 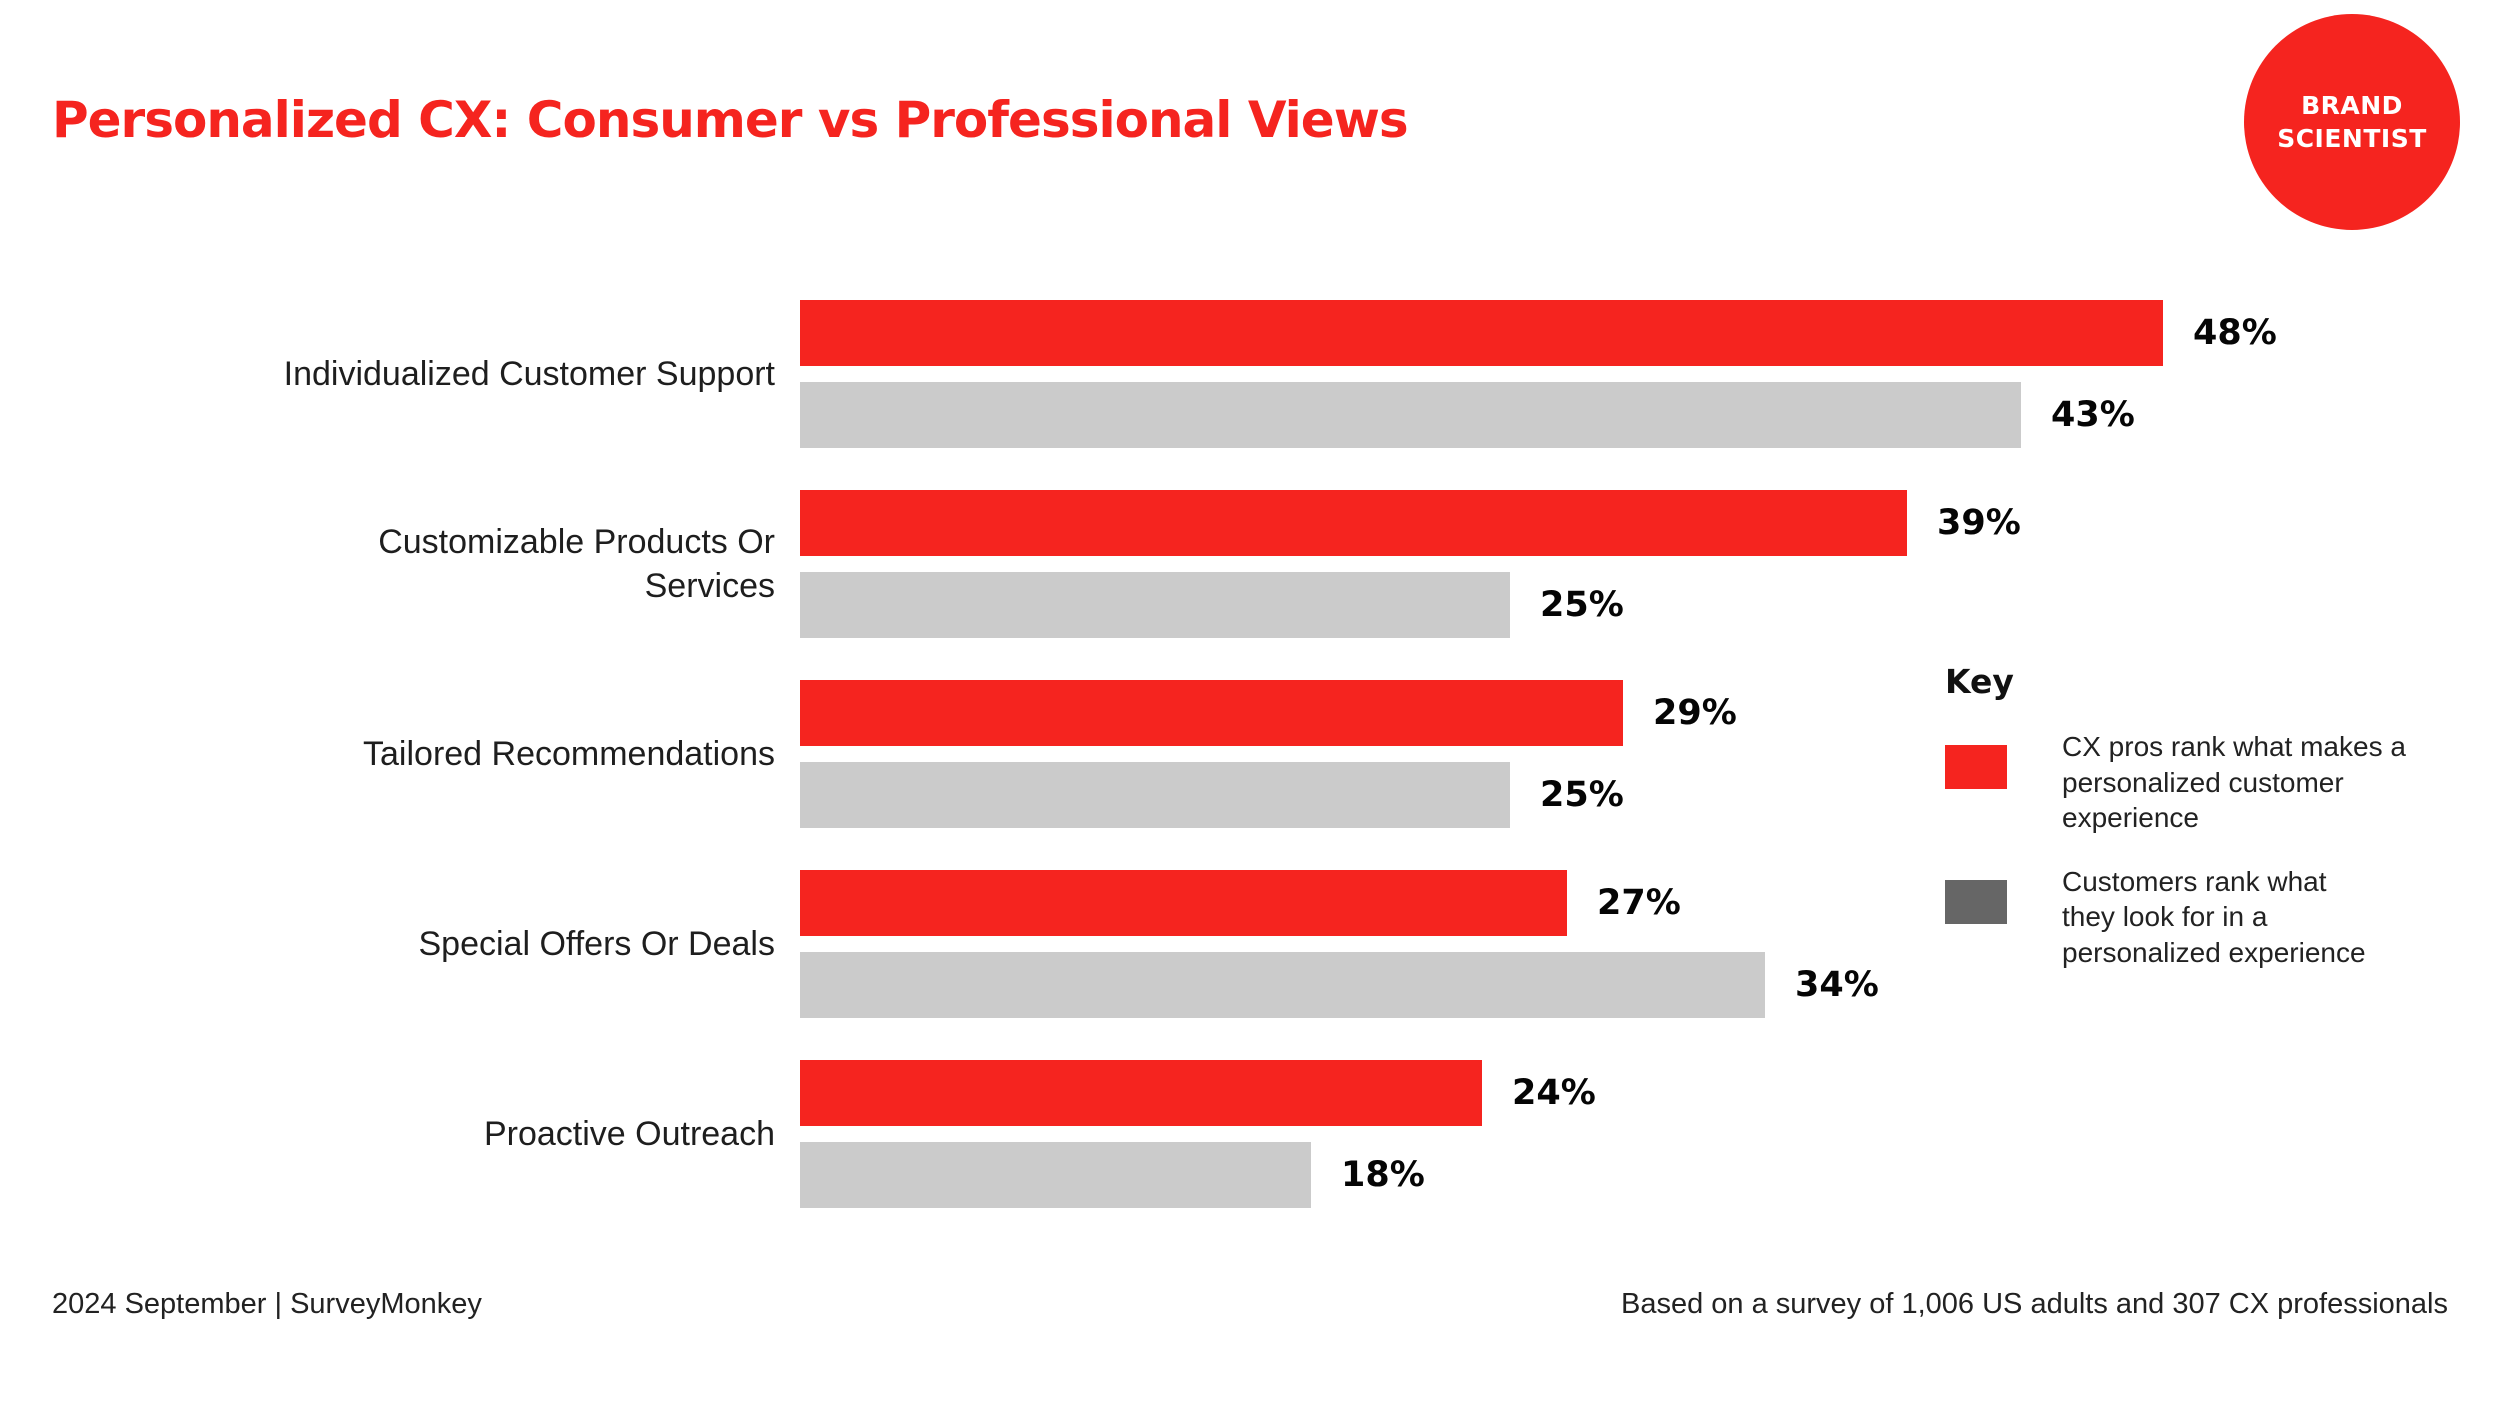 I want to click on pros-bar-row: 27%, so click(x=1339, y=903).